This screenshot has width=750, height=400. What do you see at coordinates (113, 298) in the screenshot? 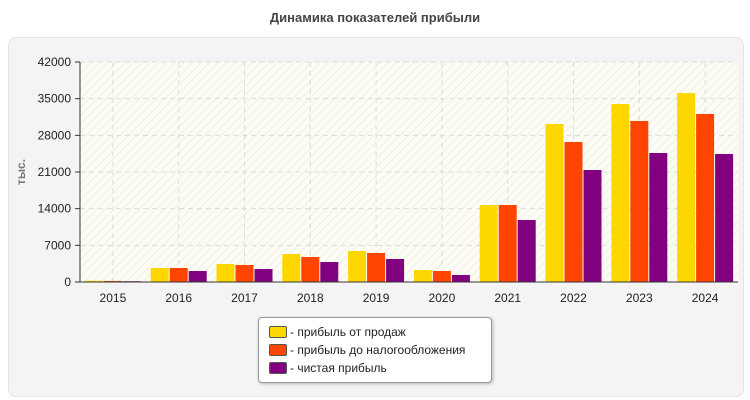
I see `x-tick-label: 2015` at bounding box center [113, 298].